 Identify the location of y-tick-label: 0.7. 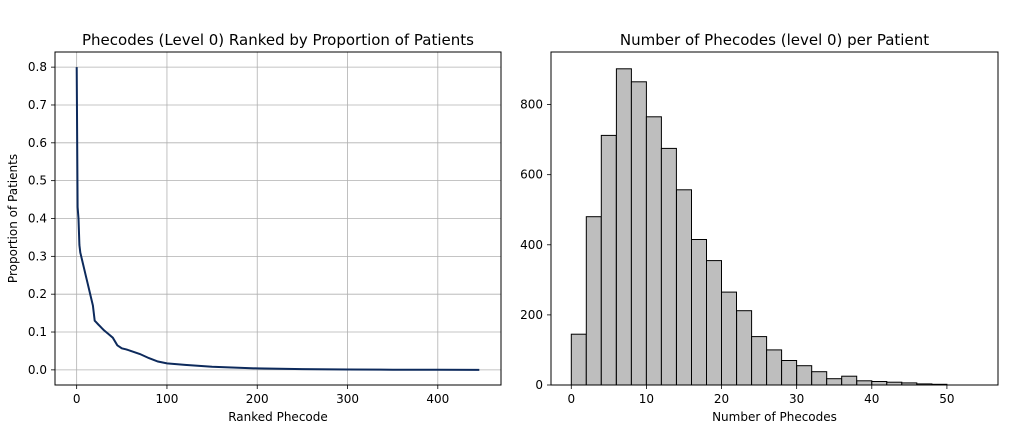
(37, 105).